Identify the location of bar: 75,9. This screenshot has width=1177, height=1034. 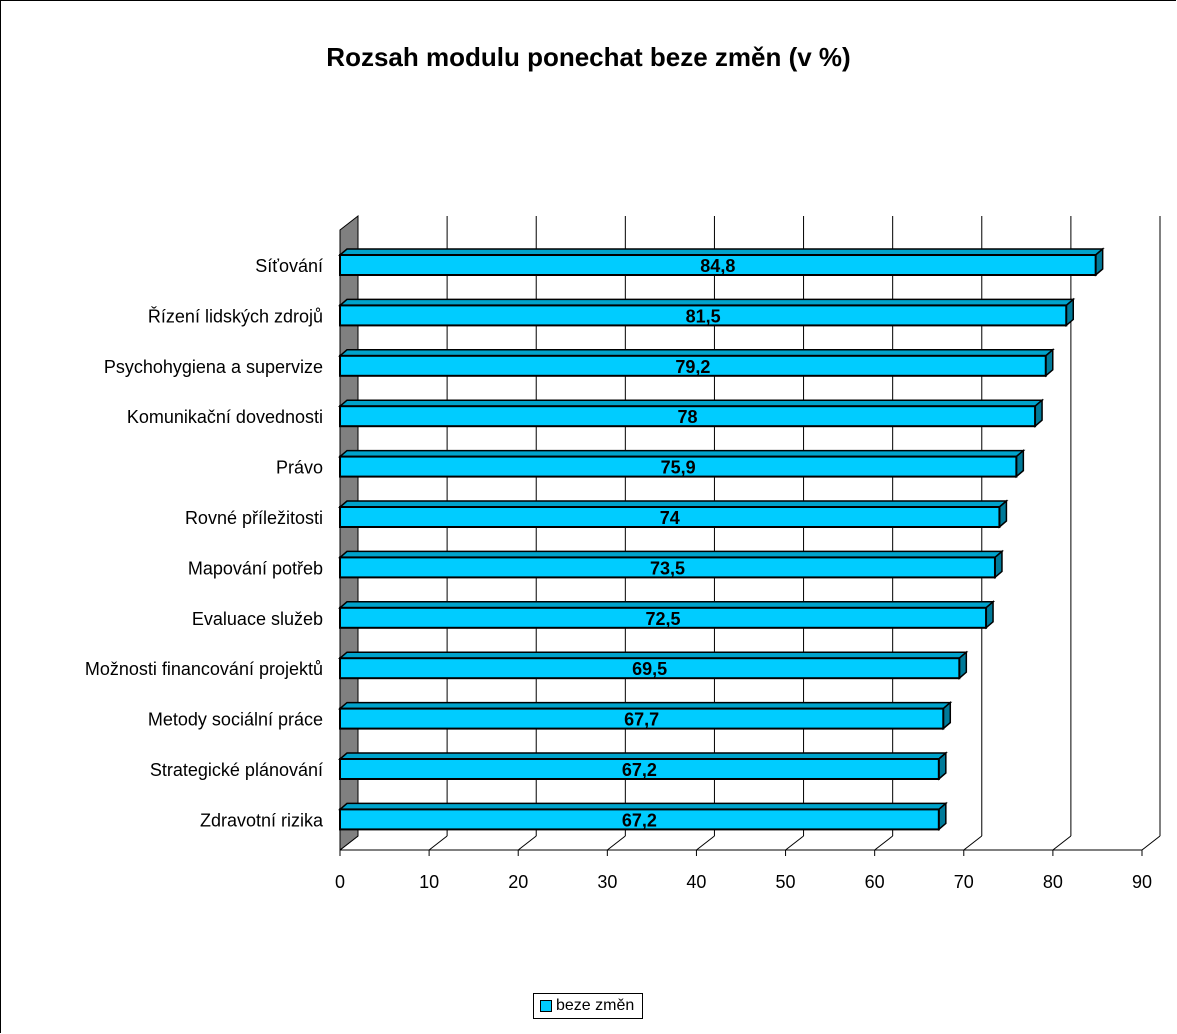
(681, 463).